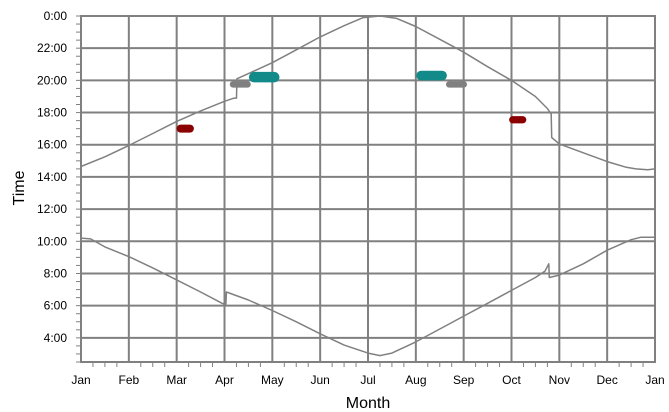  I want to click on x-axis-title: Month, so click(368, 403).